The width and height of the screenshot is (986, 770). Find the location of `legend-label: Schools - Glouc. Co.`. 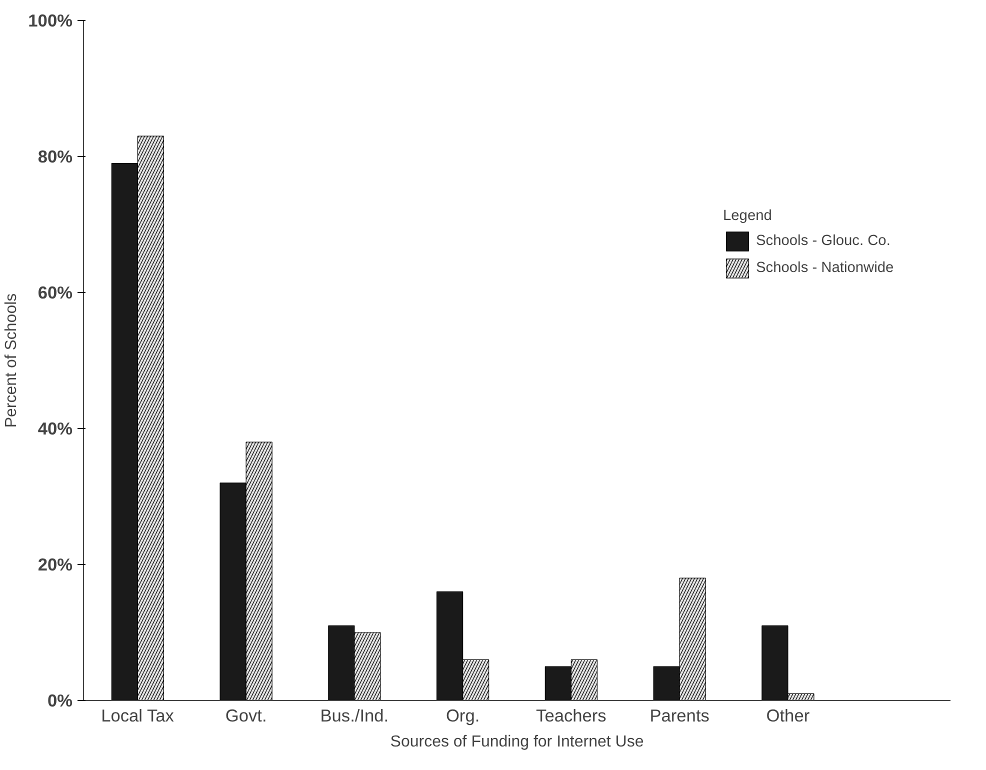

legend-label: Schools - Glouc. Co. is located at coordinates (823, 241).